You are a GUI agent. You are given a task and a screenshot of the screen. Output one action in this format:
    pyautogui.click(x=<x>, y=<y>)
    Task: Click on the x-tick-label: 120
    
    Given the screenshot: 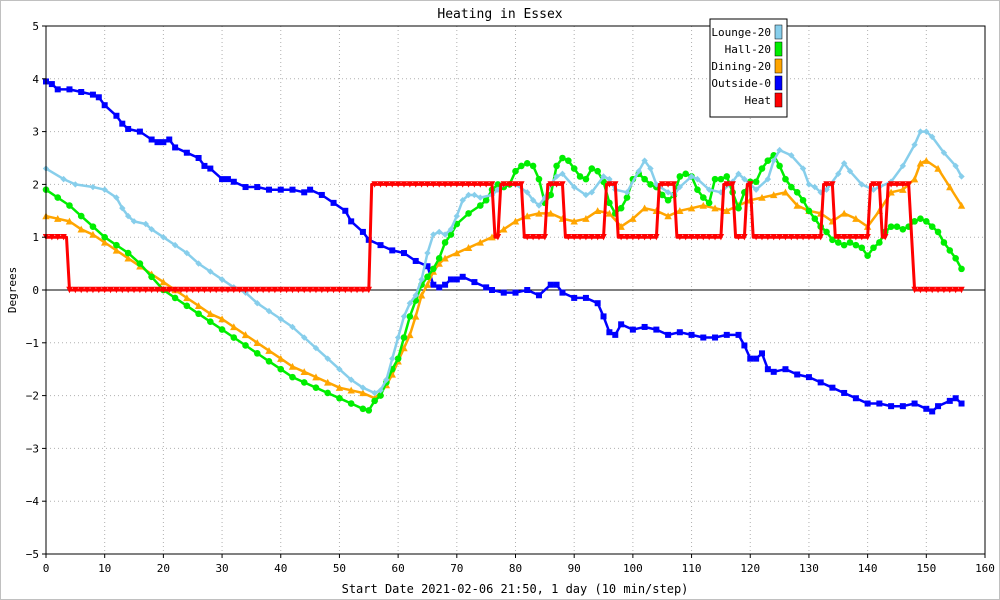 What is the action you would take?
    pyautogui.click(x=750, y=568)
    